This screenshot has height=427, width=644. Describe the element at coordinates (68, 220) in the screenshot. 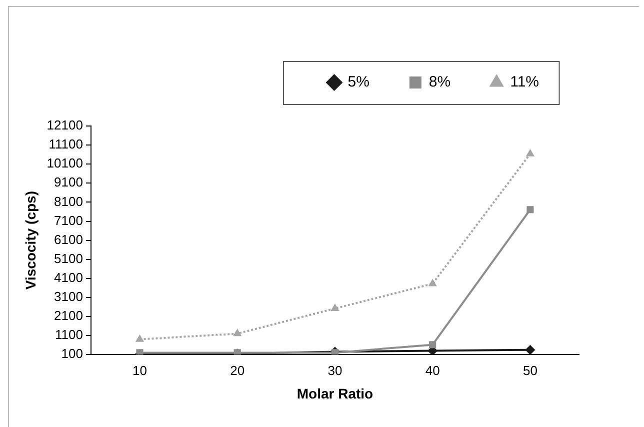

I see `y-tick-label: 7100` at that location.